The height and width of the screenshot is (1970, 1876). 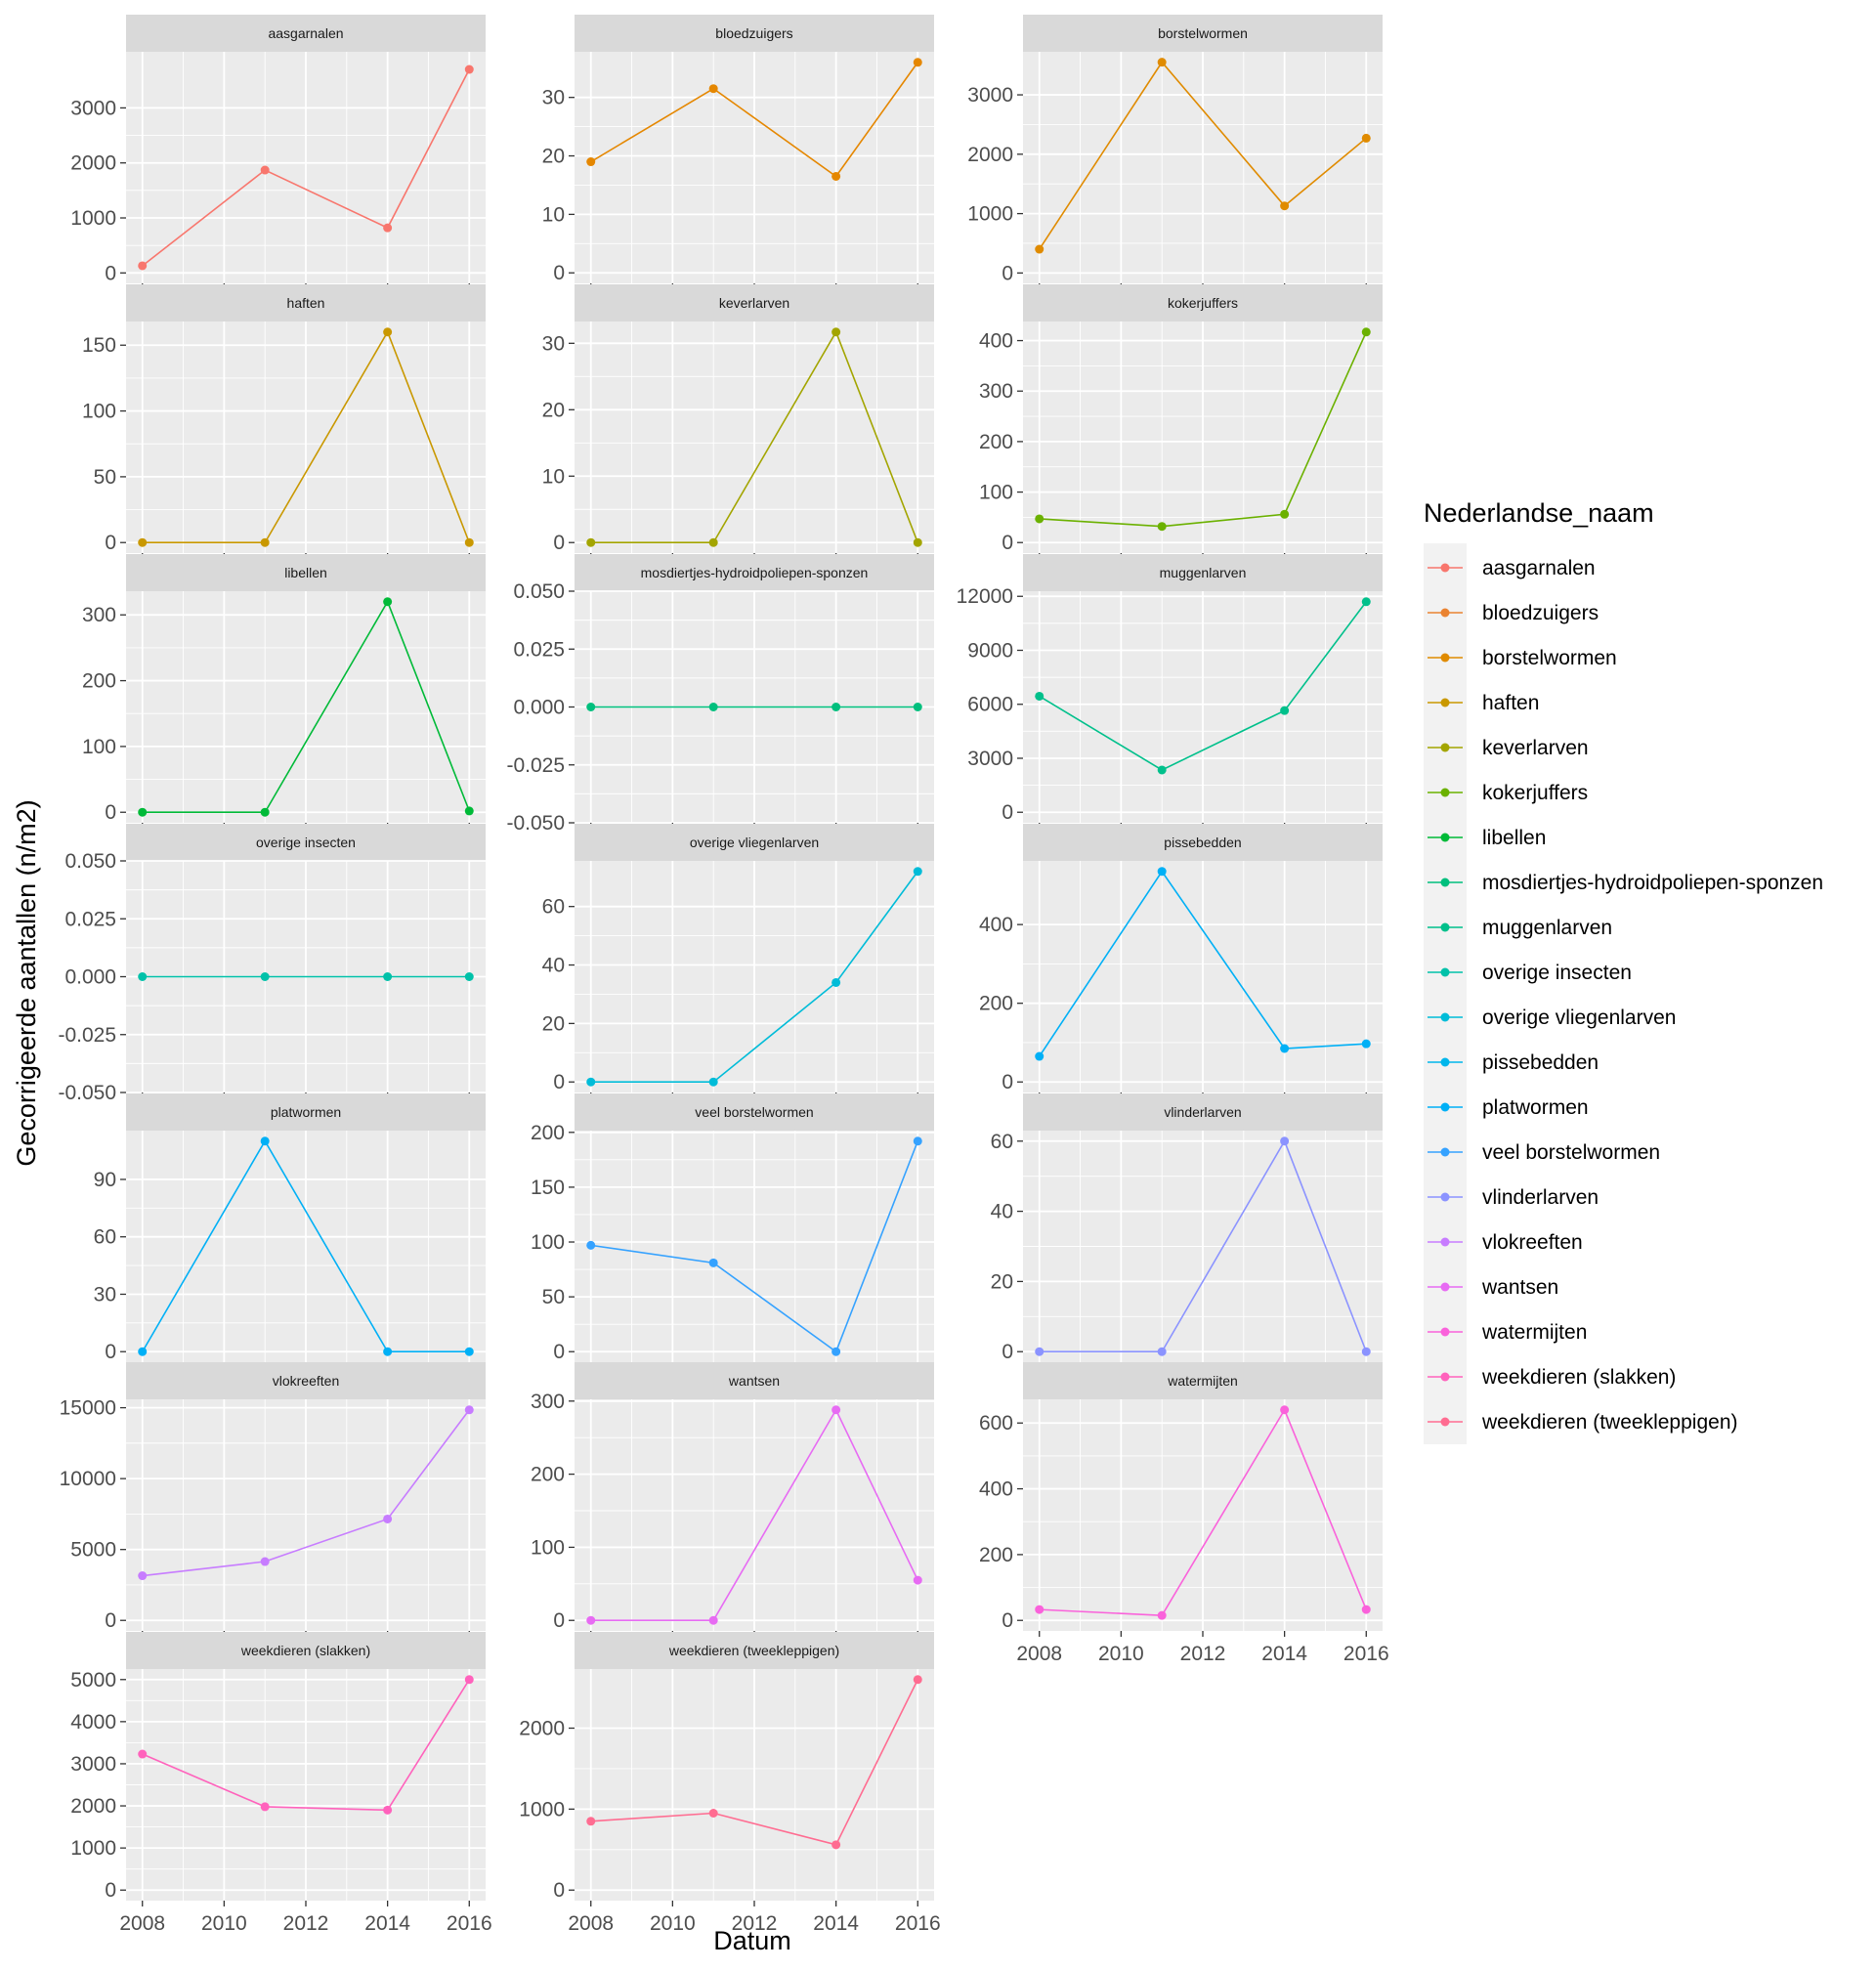 I want to click on series-line-borstelwormen, so click(x=1203, y=155).